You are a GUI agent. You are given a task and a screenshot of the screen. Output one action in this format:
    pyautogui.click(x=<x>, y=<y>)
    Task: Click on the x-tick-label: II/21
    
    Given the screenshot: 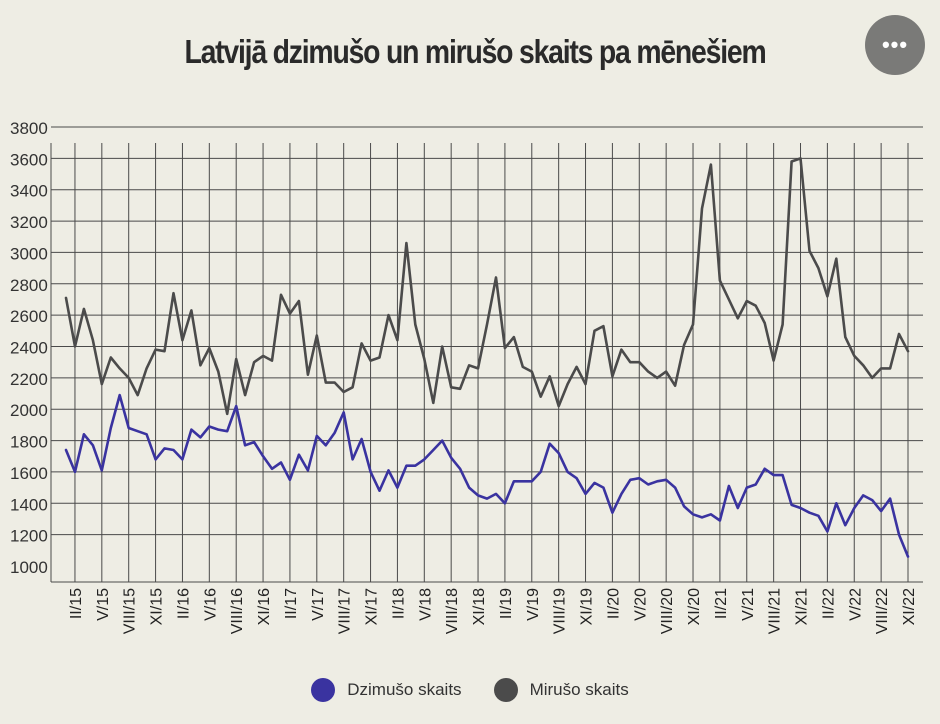 What is the action you would take?
    pyautogui.click(x=721, y=603)
    